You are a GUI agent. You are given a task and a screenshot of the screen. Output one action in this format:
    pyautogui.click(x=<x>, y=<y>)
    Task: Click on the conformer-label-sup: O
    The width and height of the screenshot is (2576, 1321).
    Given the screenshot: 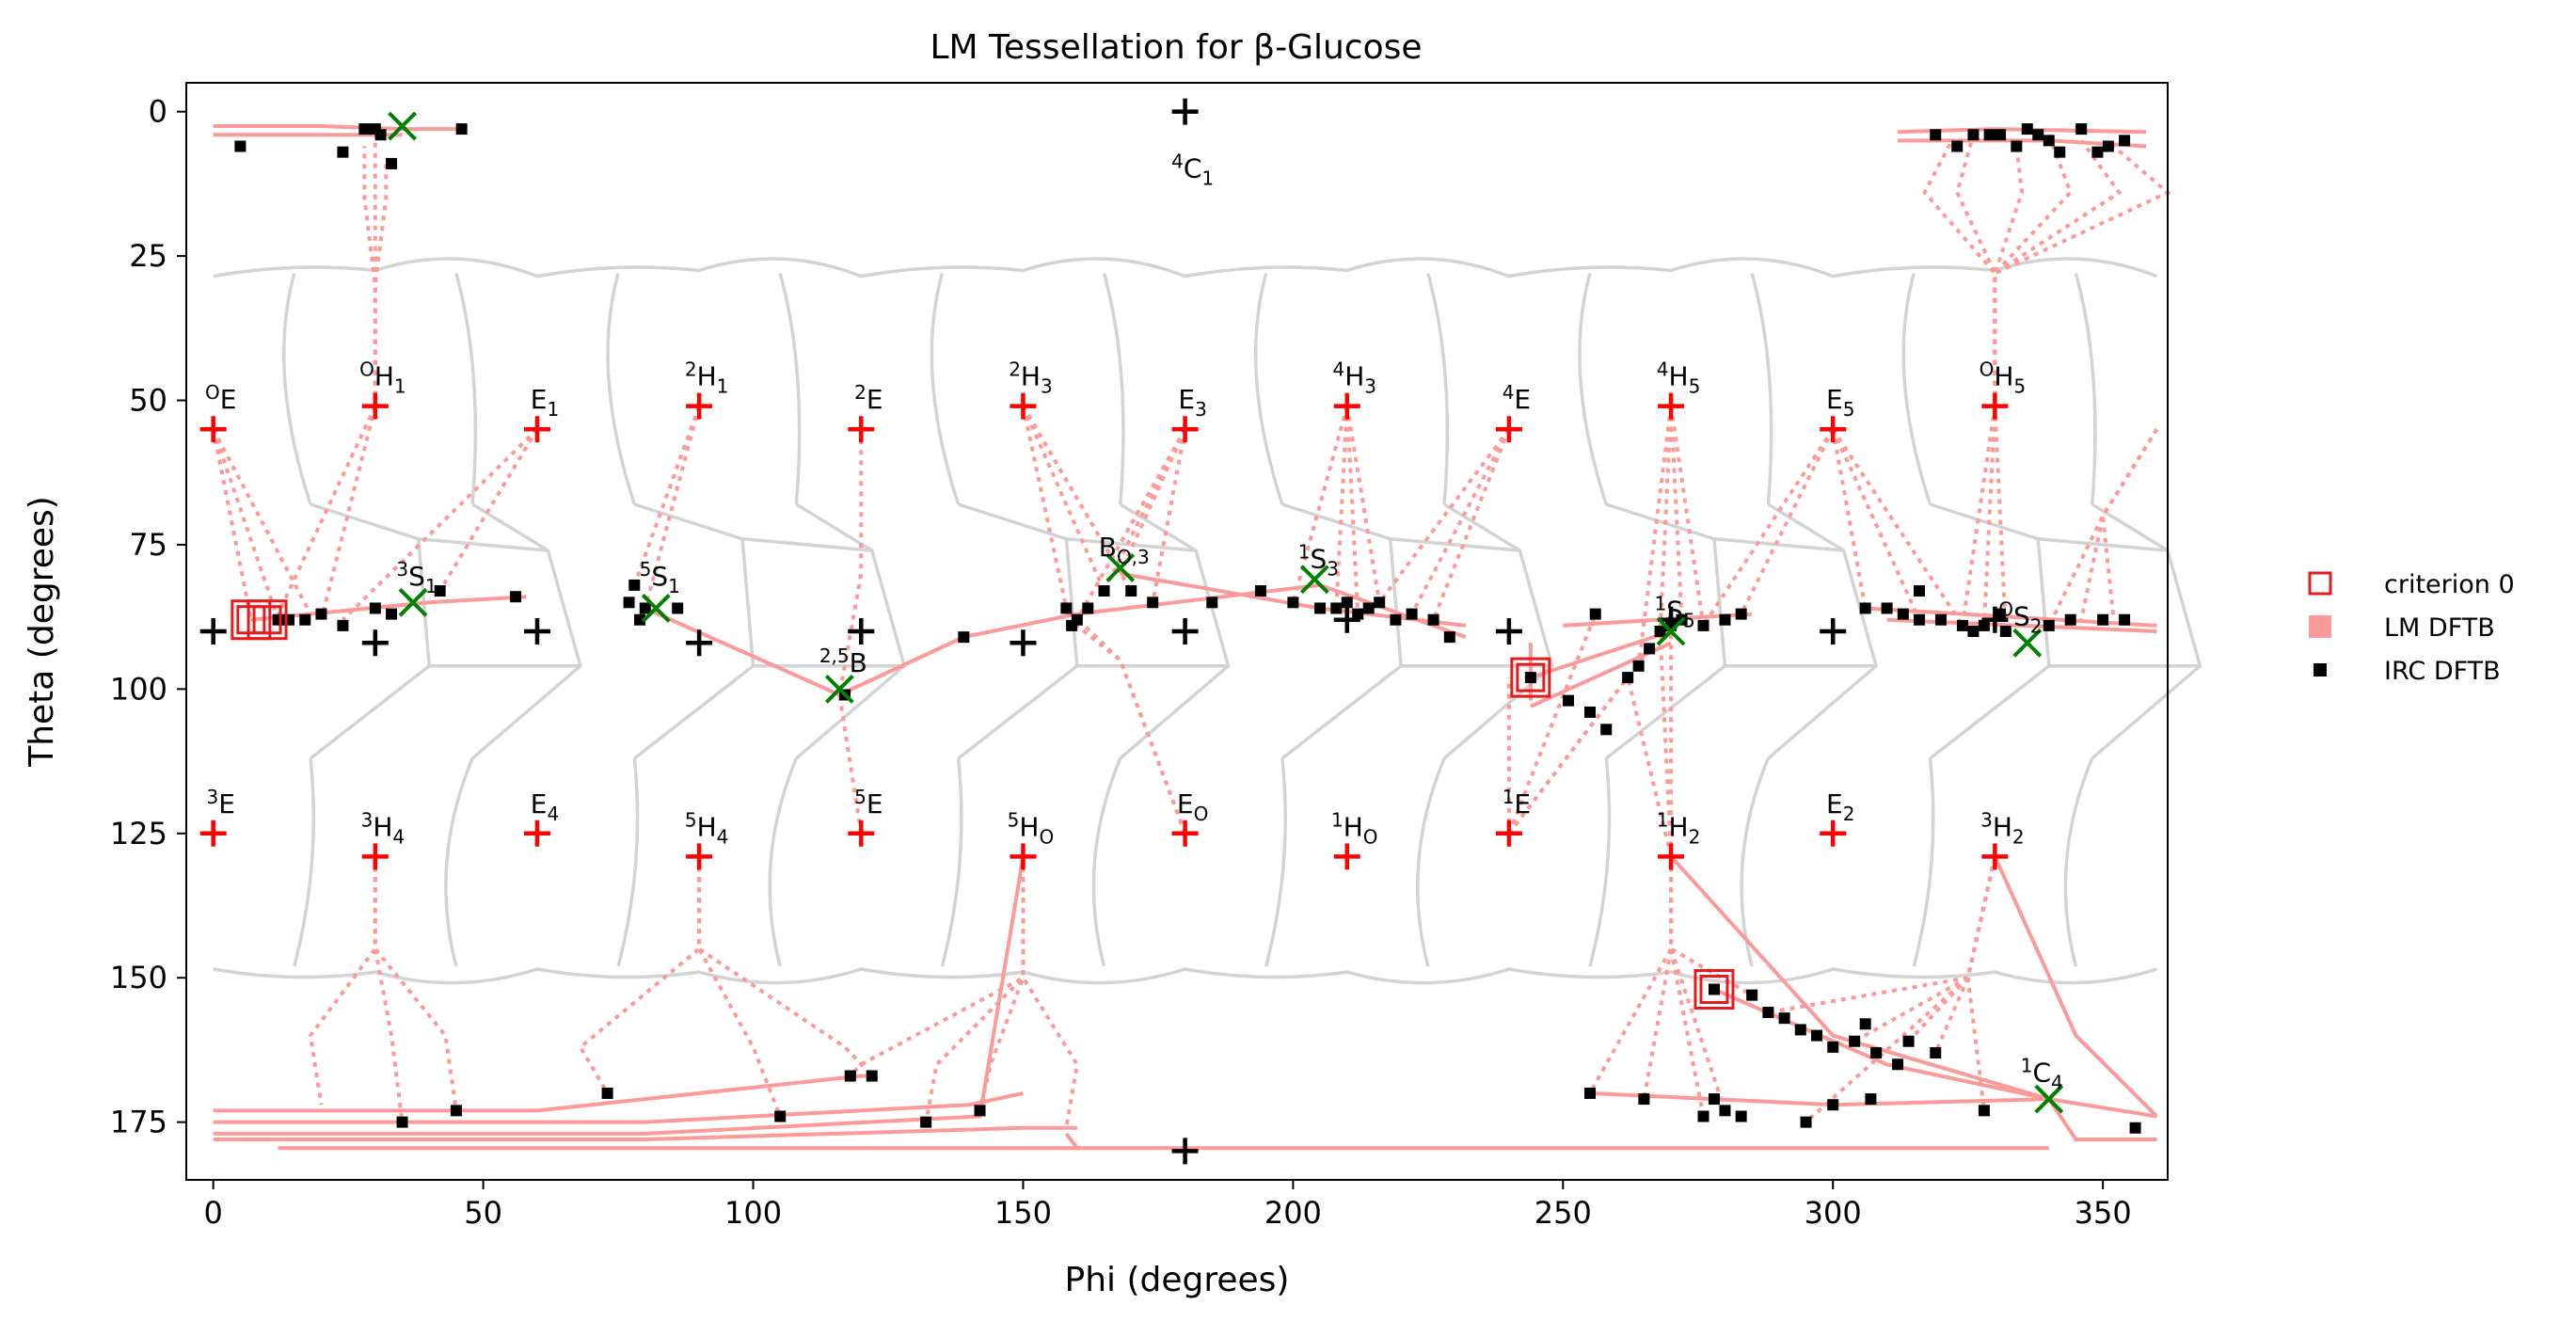 What is the action you would take?
    pyautogui.click(x=366, y=369)
    